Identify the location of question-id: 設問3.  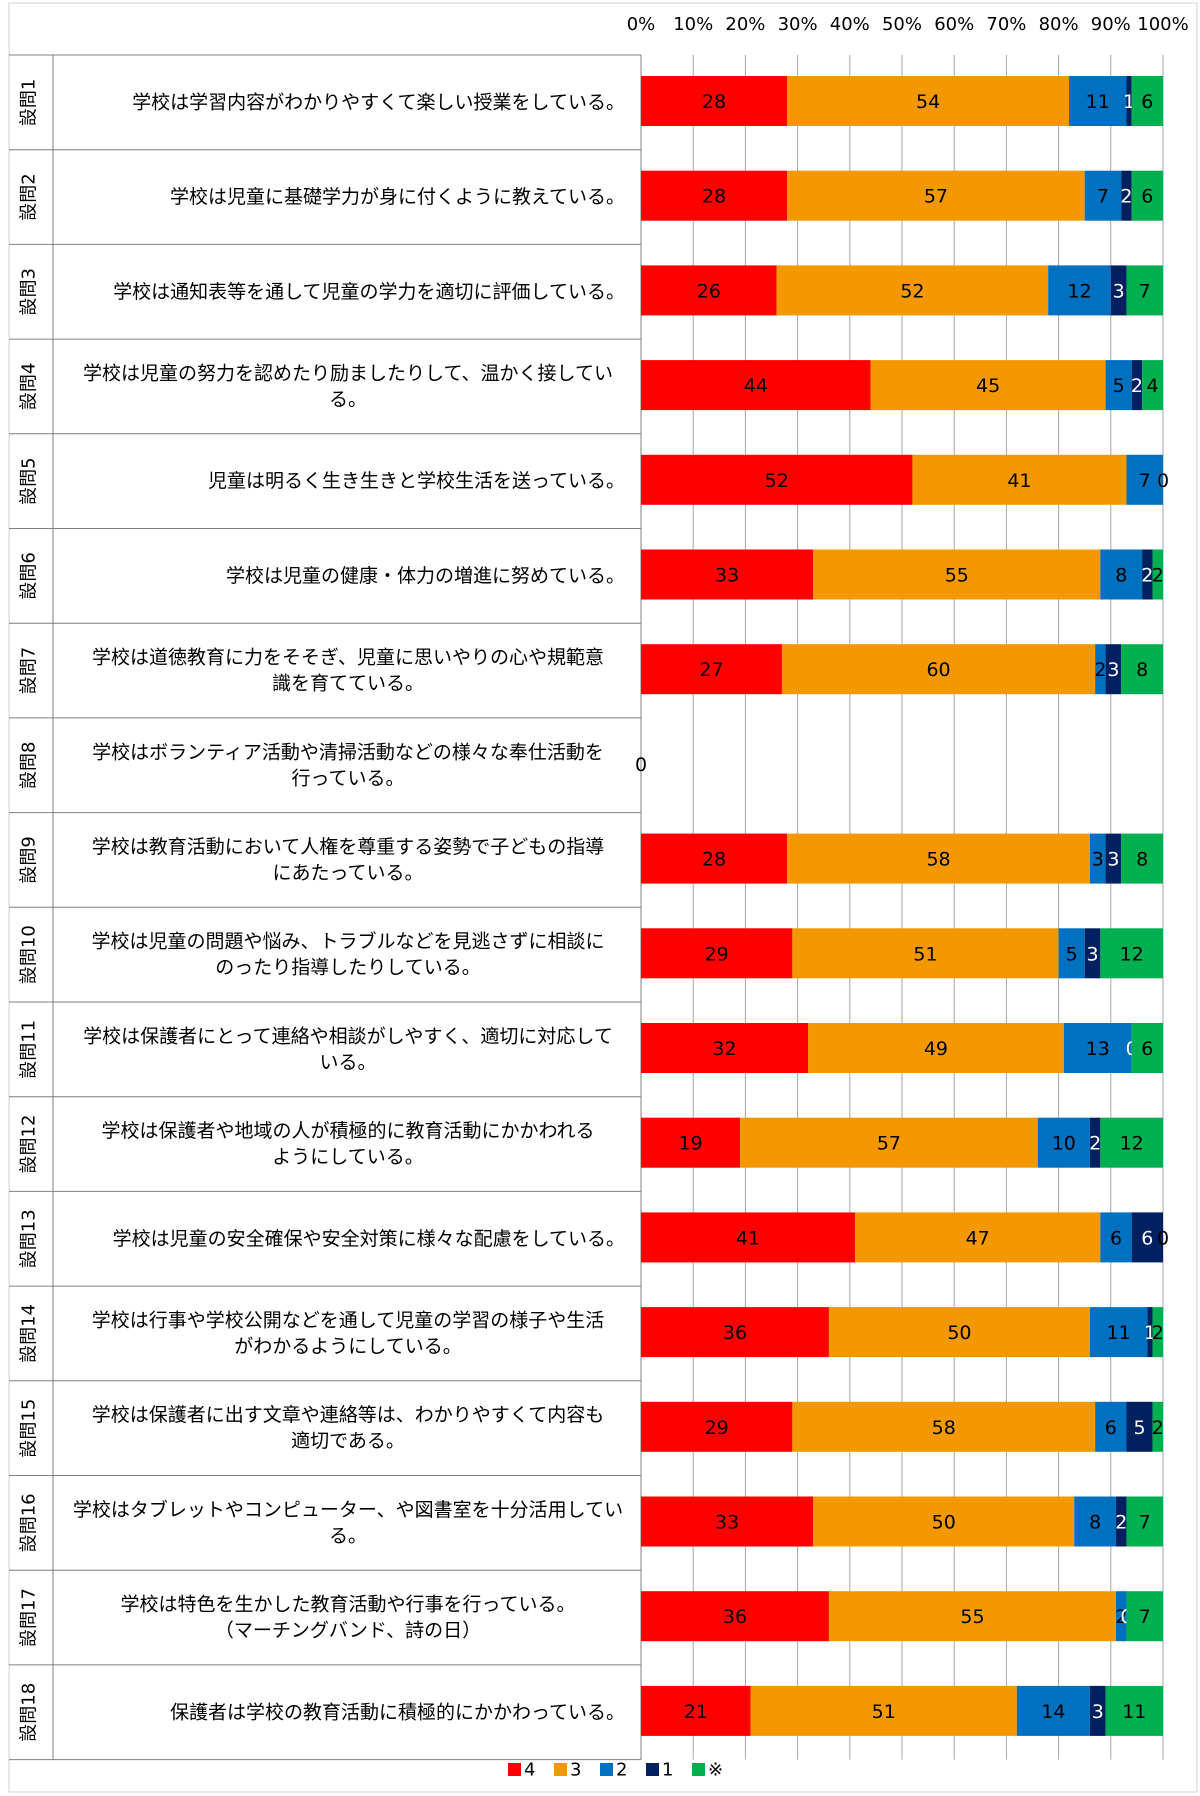
(29, 291).